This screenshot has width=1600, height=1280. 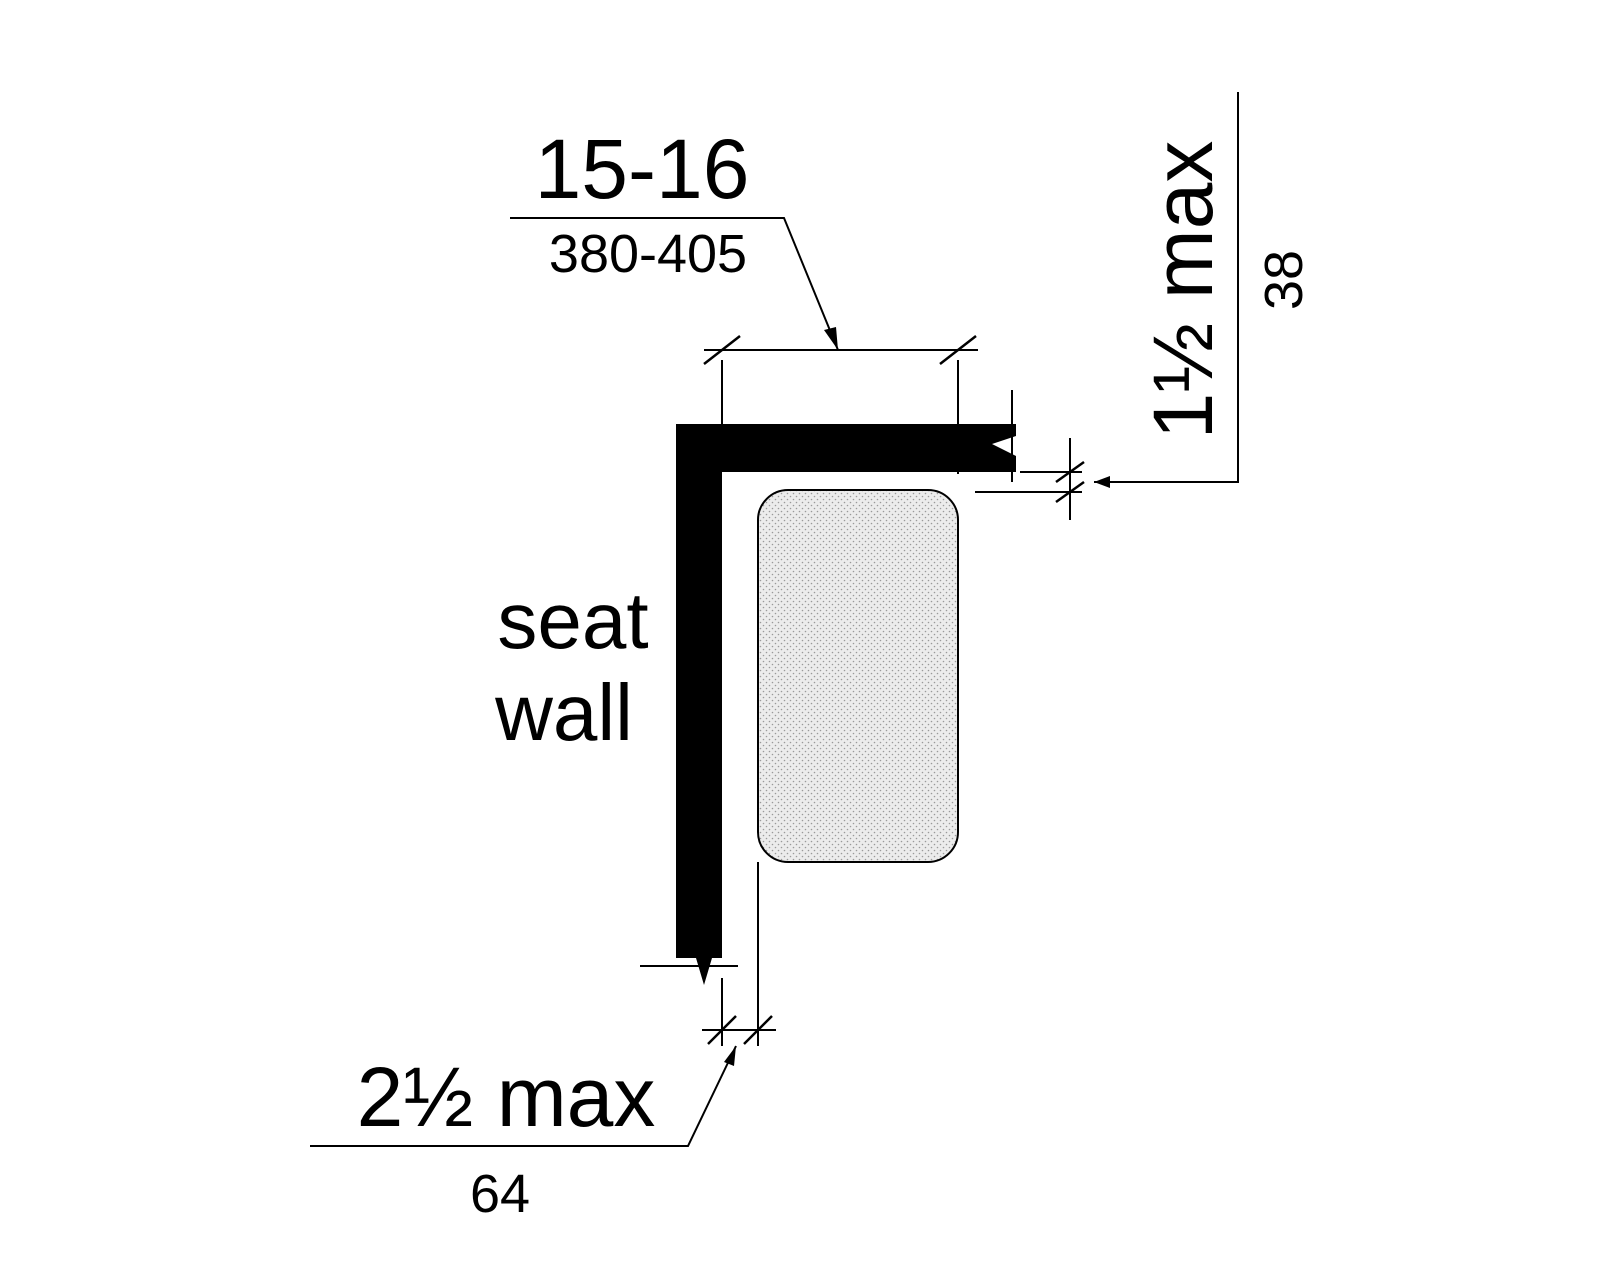 What do you see at coordinates (858, 676) in the screenshot?
I see `shower-seat` at bounding box center [858, 676].